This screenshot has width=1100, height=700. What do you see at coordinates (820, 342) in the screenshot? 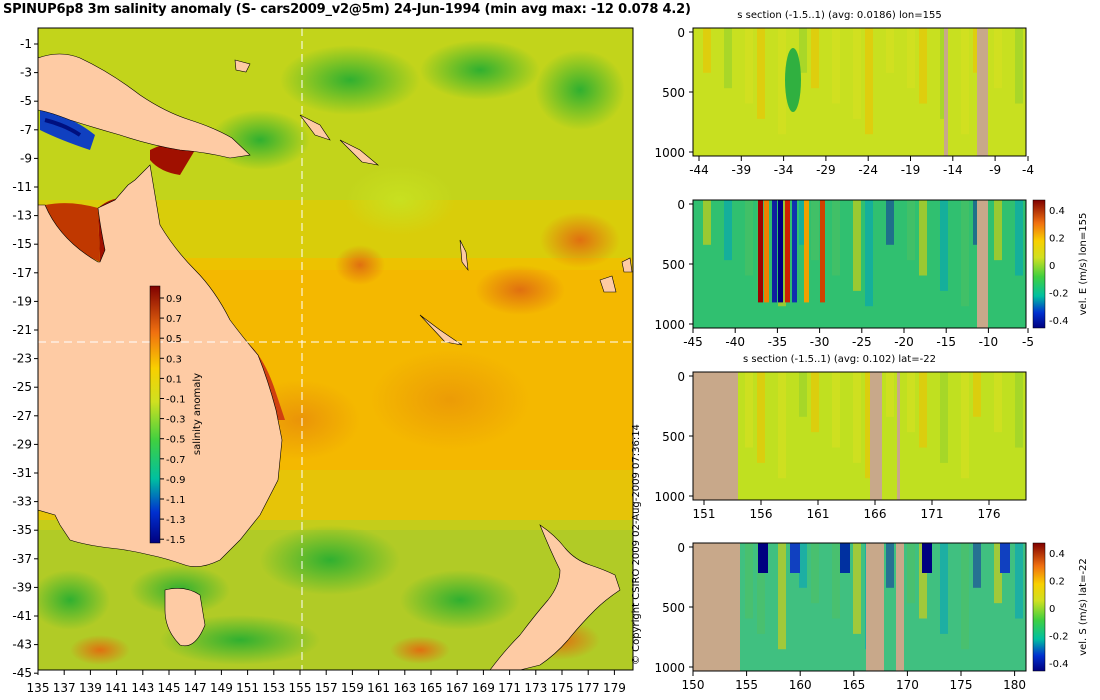
I see `section-x-label: -30` at bounding box center [820, 342].